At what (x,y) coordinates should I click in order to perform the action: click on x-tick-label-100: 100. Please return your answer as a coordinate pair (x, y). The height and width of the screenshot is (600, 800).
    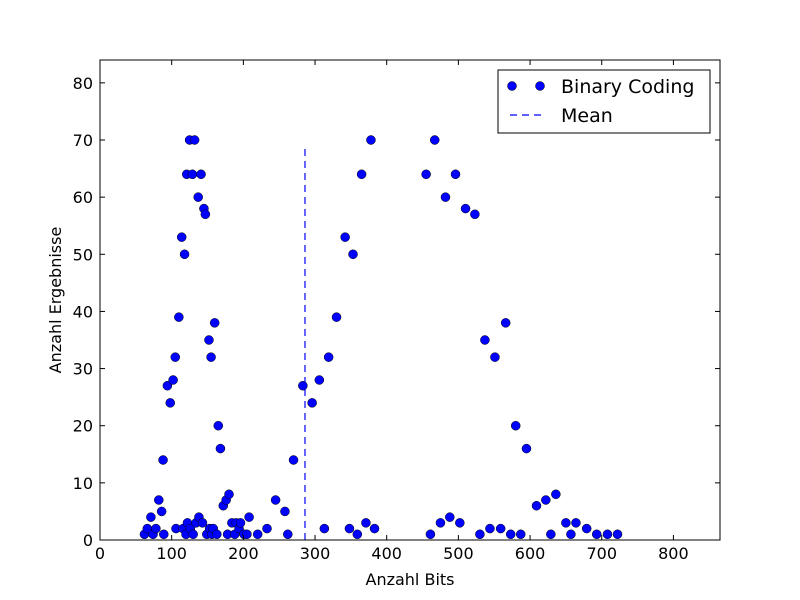
    Looking at the image, I should click on (171, 553).